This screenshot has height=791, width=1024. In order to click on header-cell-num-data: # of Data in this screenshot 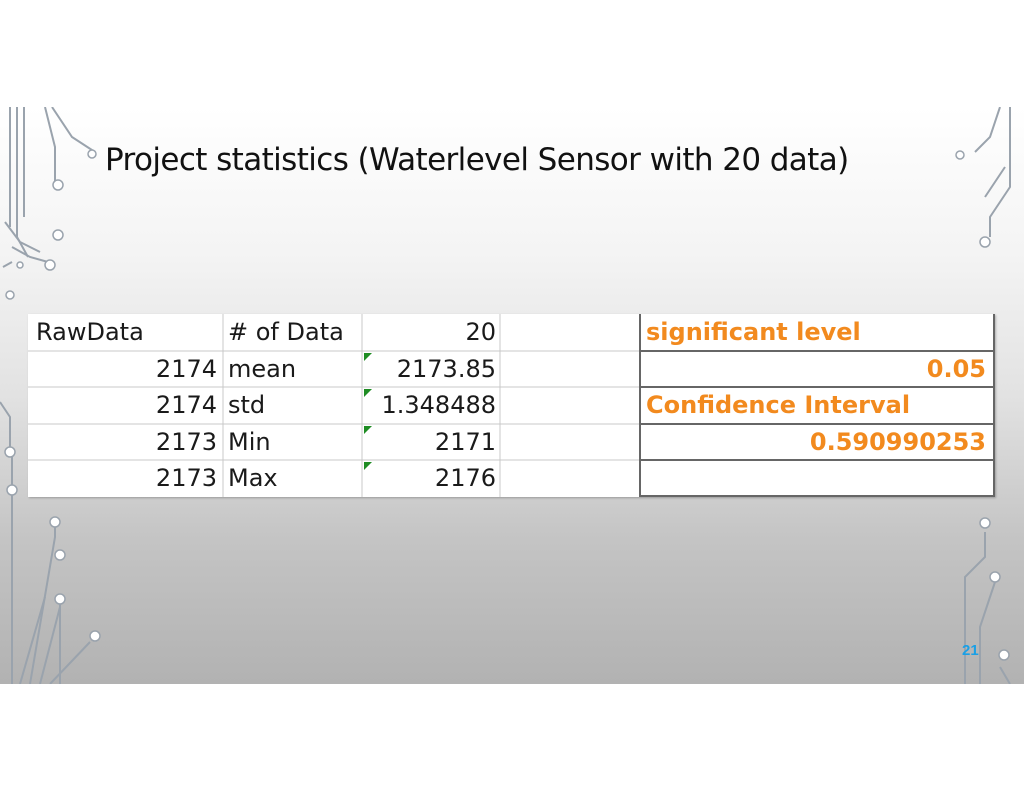, I will do `click(286, 332)`.